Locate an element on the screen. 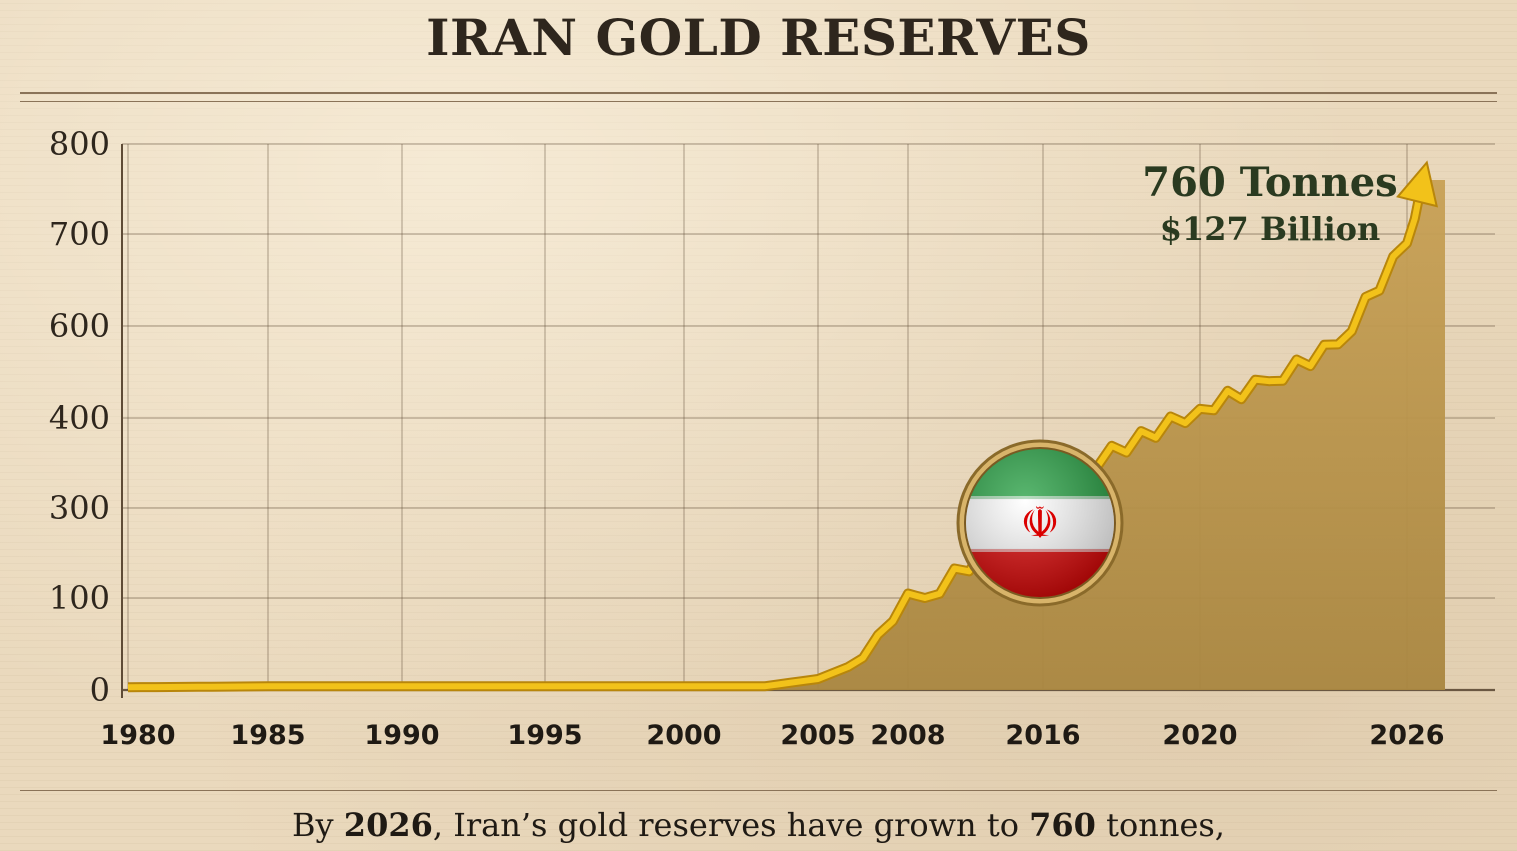 This screenshot has height=851, width=1517. iran-flag-emblem-icon: ☫ is located at coordinates (1040, 523).